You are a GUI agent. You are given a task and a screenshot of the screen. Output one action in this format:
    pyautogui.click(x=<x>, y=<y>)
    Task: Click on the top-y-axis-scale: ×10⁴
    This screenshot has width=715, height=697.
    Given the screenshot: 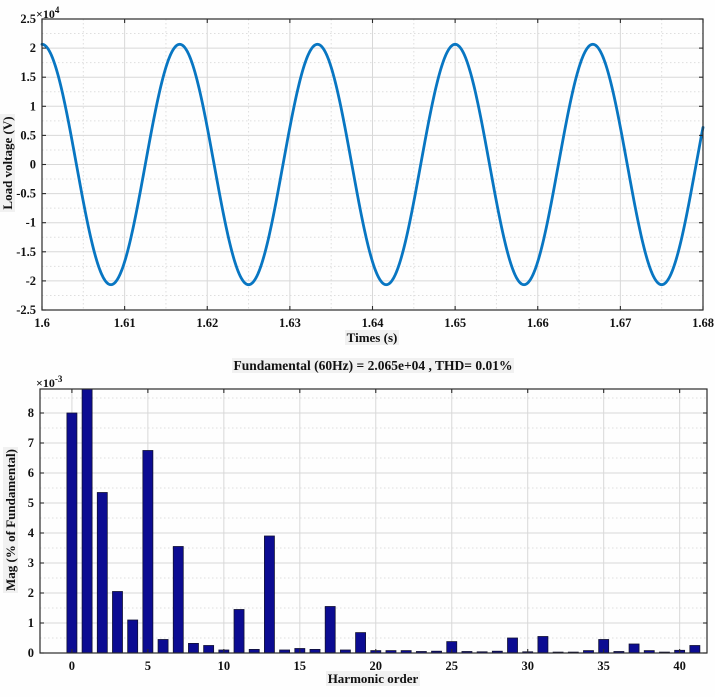 What is the action you would take?
    pyautogui.click(x=48, y=13)
    